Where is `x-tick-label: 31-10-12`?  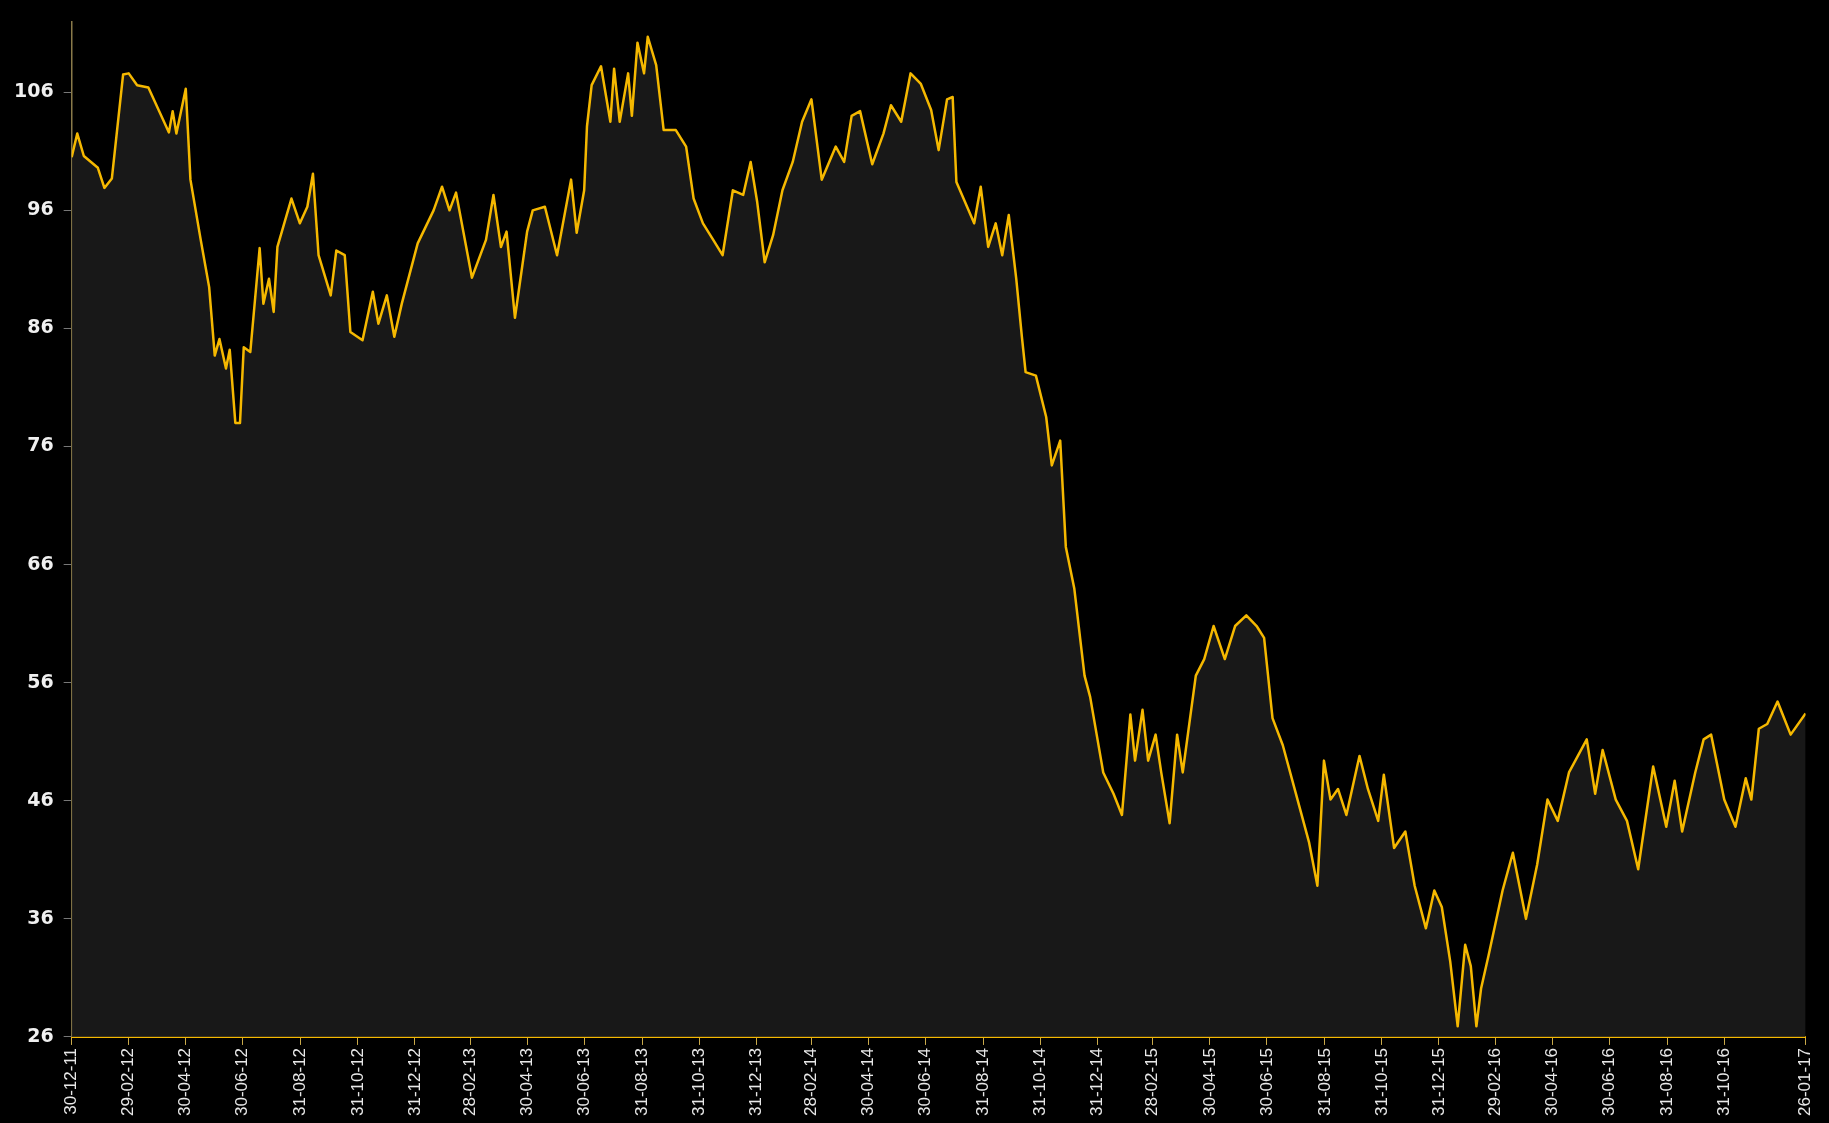 x-tick-label: 31-10-12 is located at coordinates (357, 1082).